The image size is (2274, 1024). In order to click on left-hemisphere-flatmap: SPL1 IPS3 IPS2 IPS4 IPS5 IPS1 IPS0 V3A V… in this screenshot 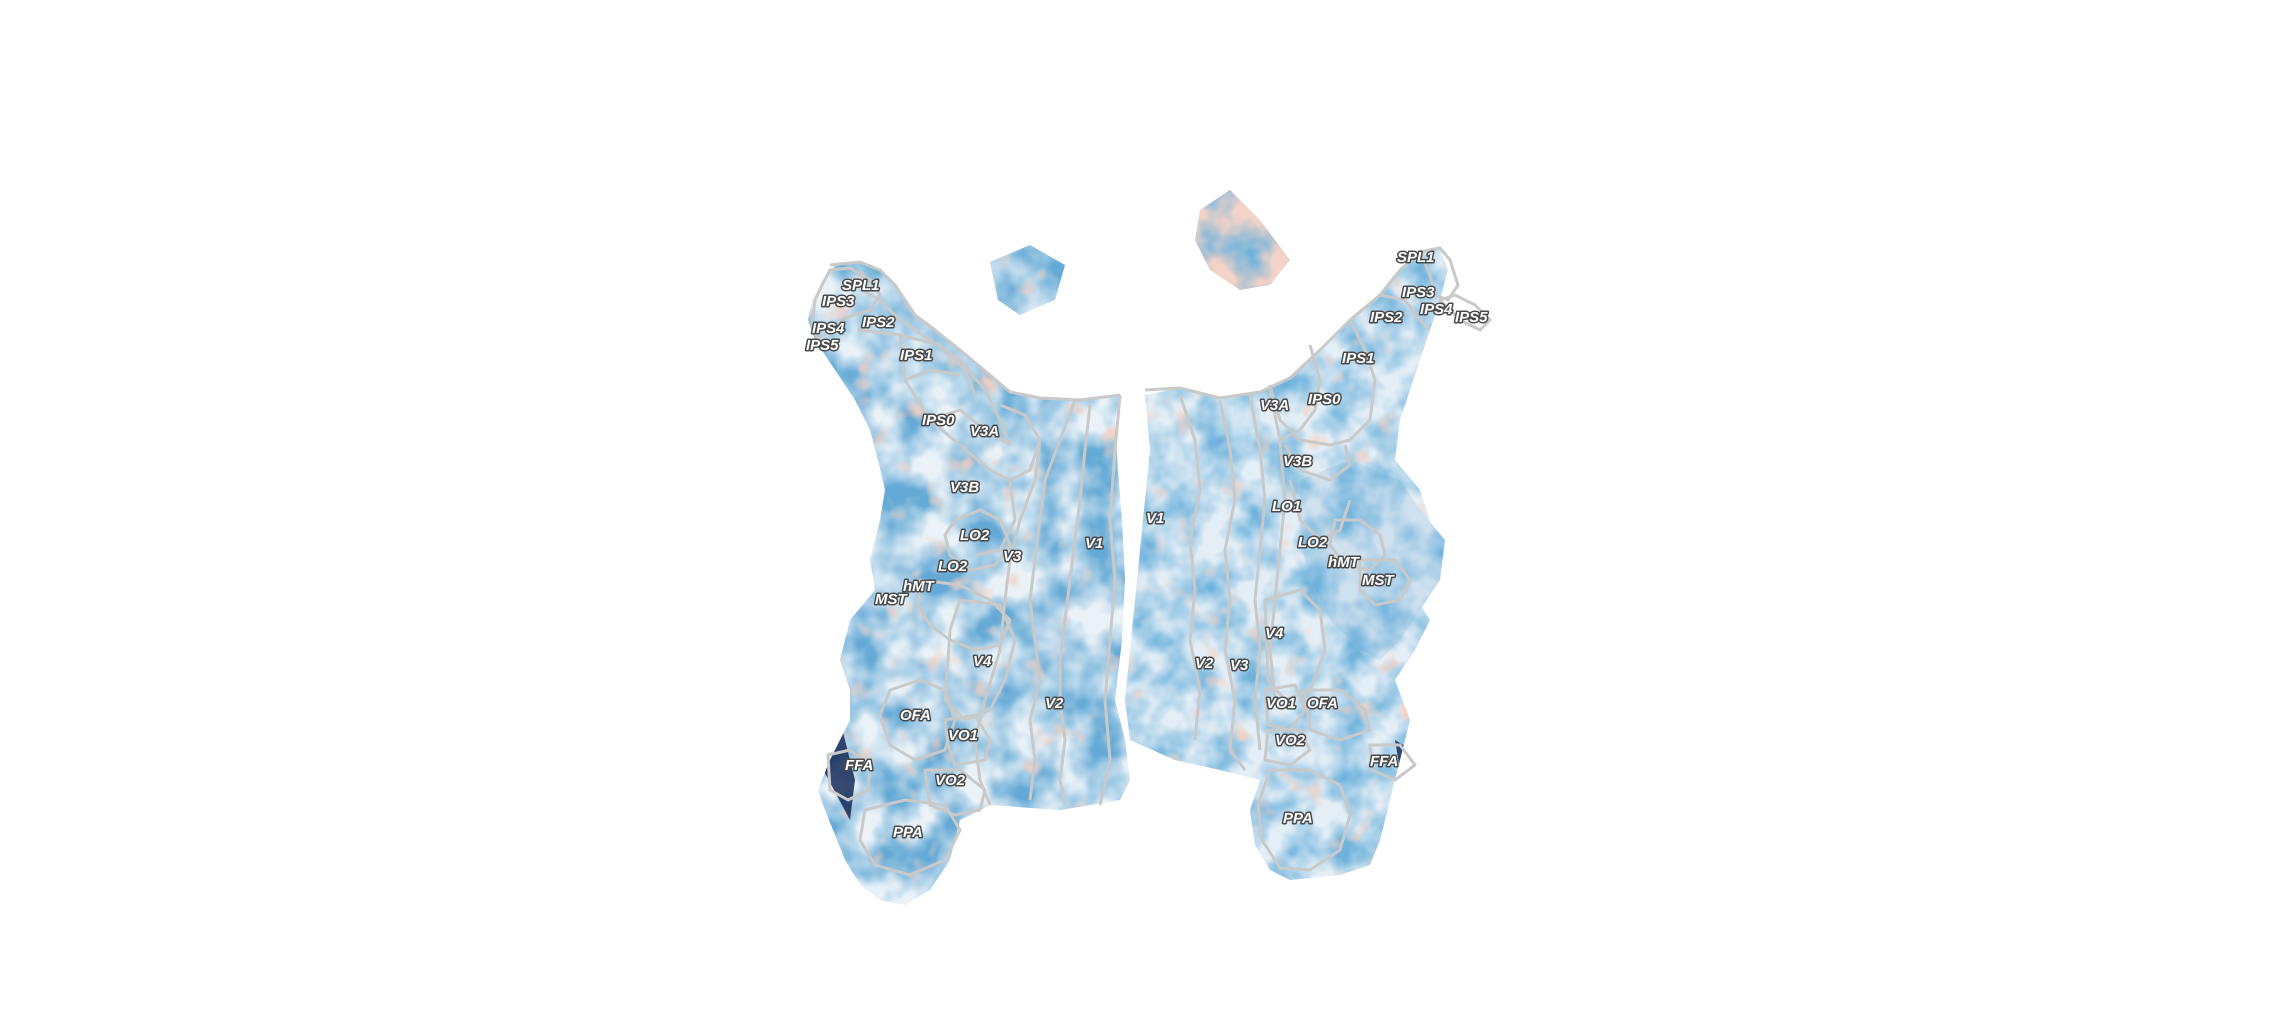, I will do `click(967, 575)`.